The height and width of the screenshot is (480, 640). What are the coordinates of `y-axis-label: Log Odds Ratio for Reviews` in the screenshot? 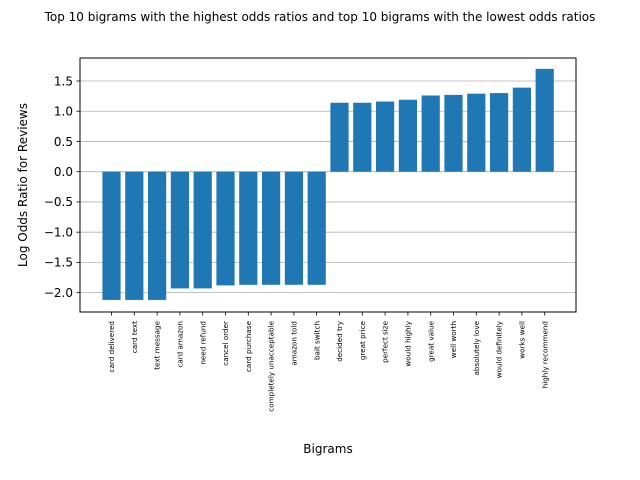 It's located at (23, 185).